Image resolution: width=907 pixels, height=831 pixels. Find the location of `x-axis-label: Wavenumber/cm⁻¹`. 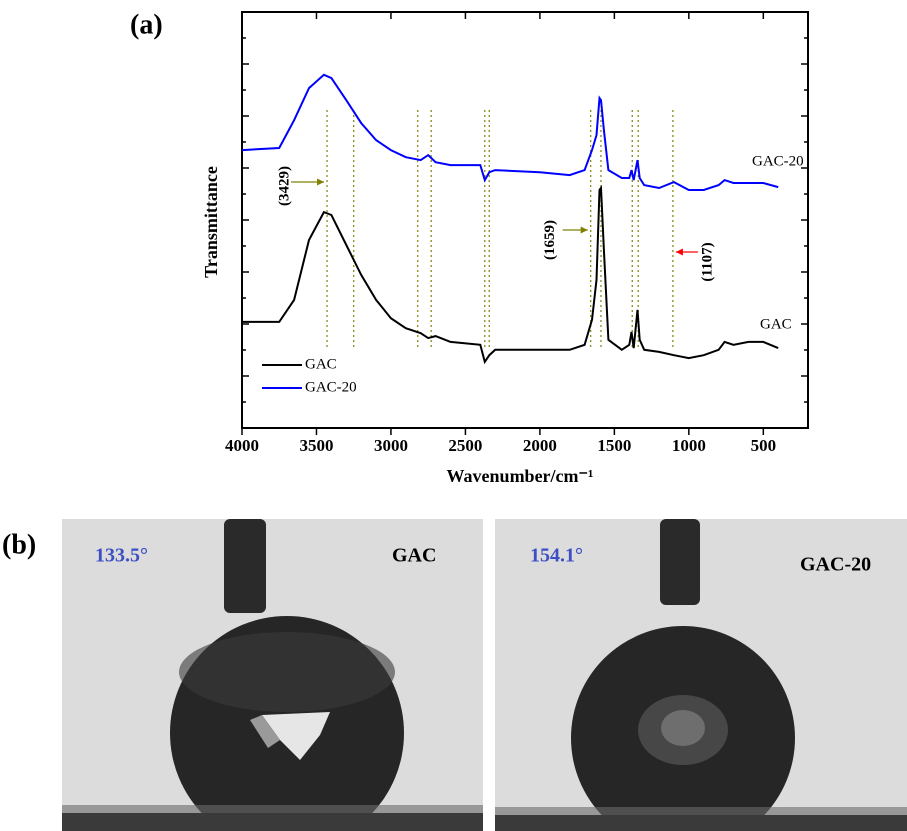

x-axis-label: Wavenumber/cm⁻¹ is located at coordinates (520, 476).